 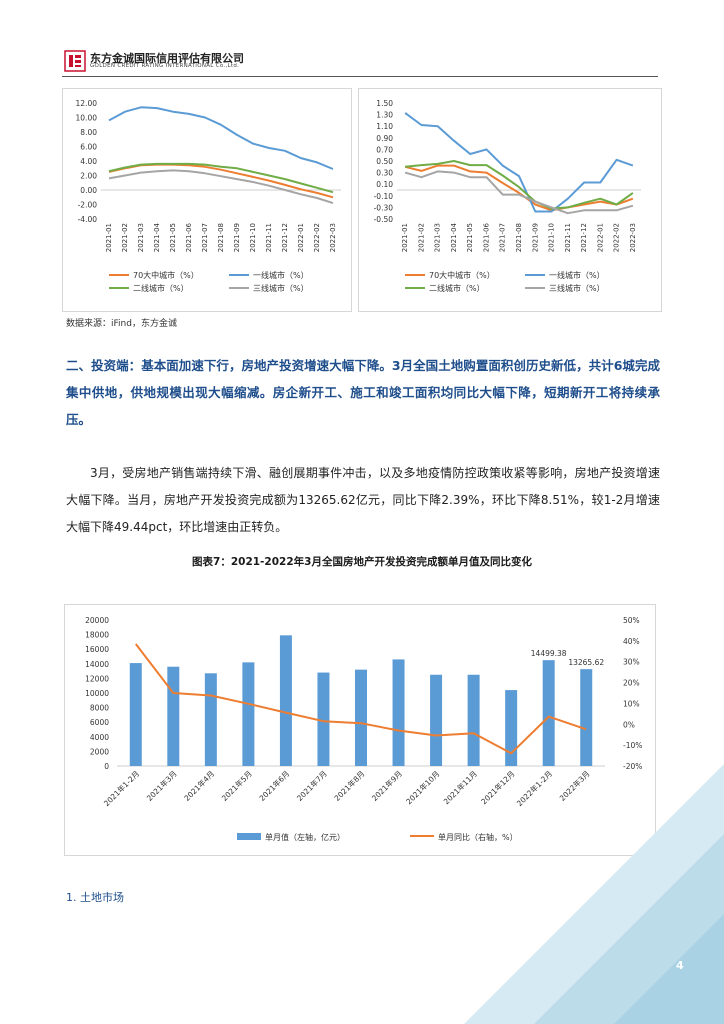 I want to click on chart-a-y-tick: 6.00, so click(x=88, y=147).